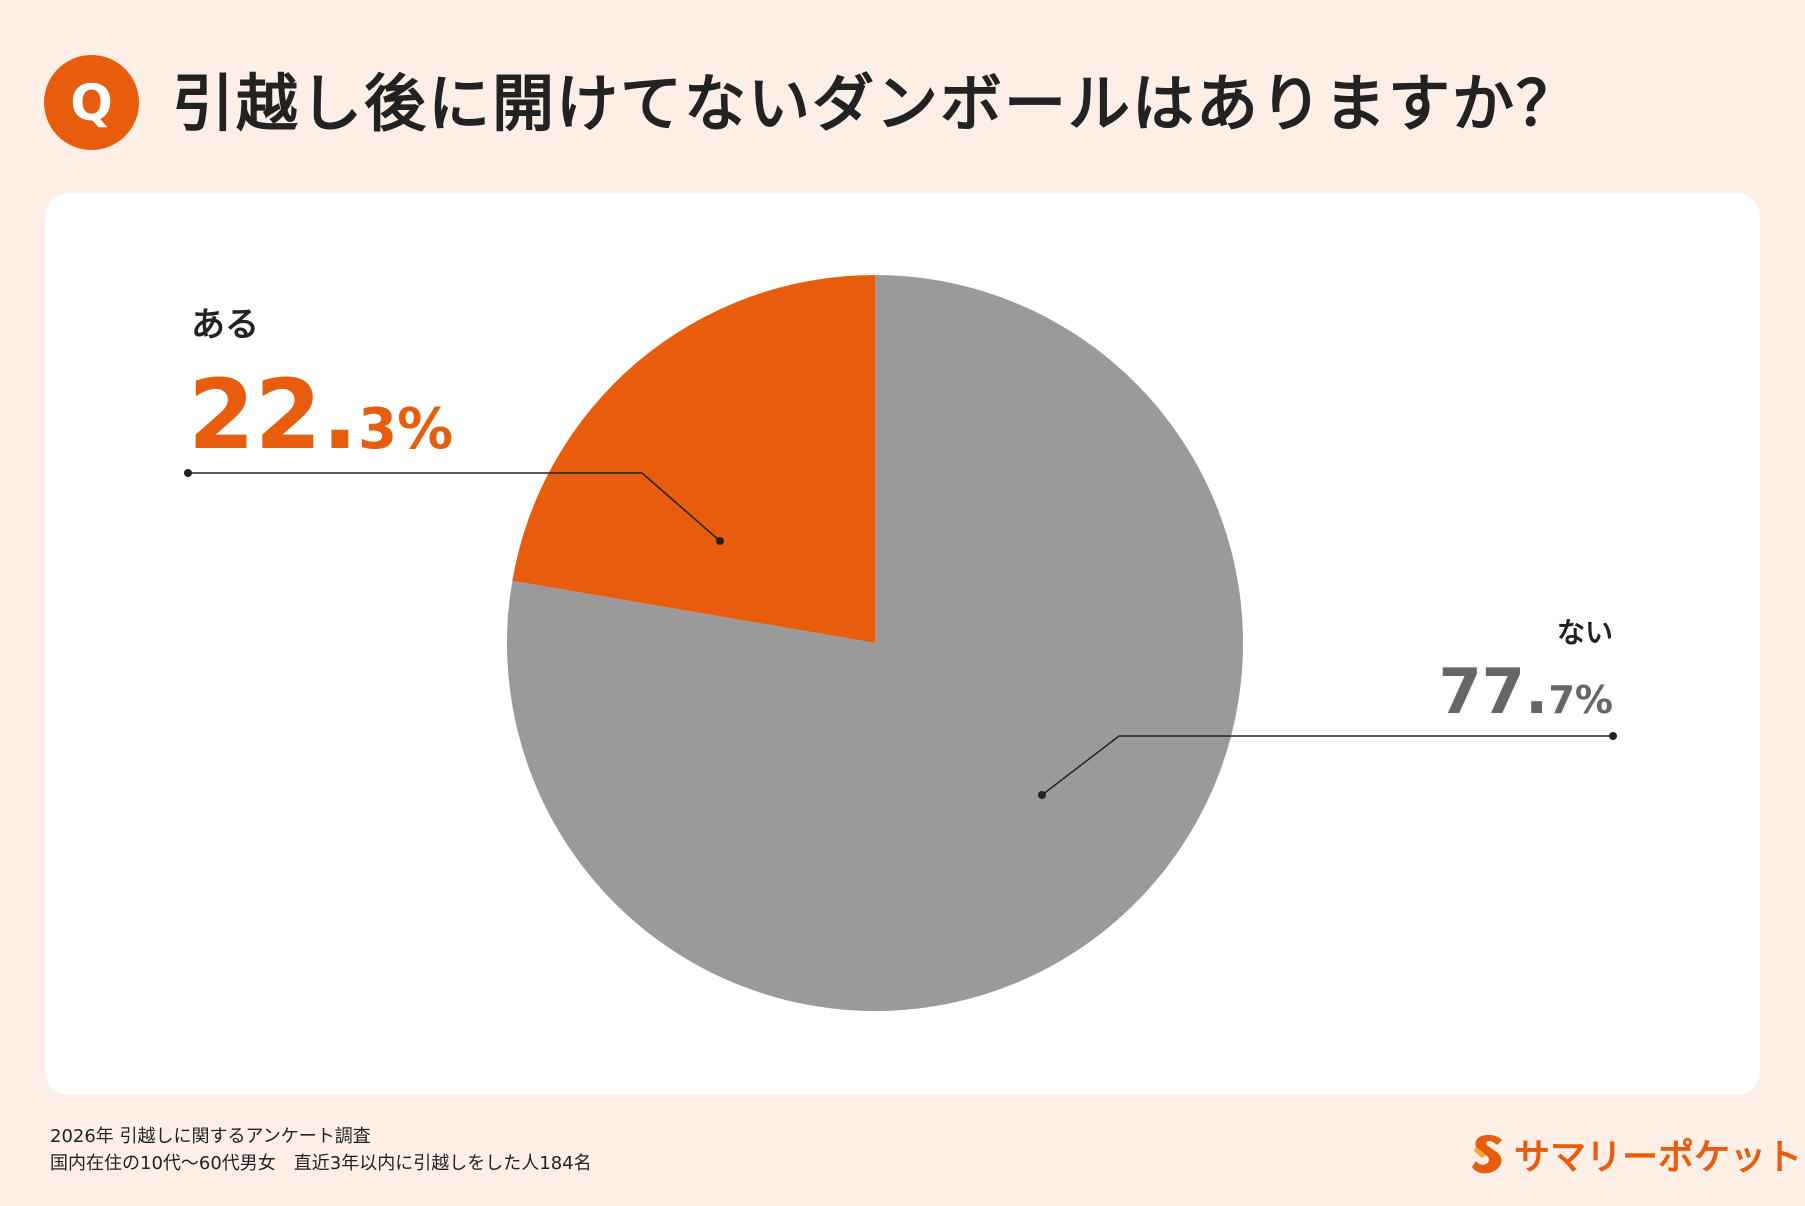 Image resolution: width=1805 pixels, height=1206 pixels. I want to click on slice-value-aru: 22.3%, so click(320, 415).